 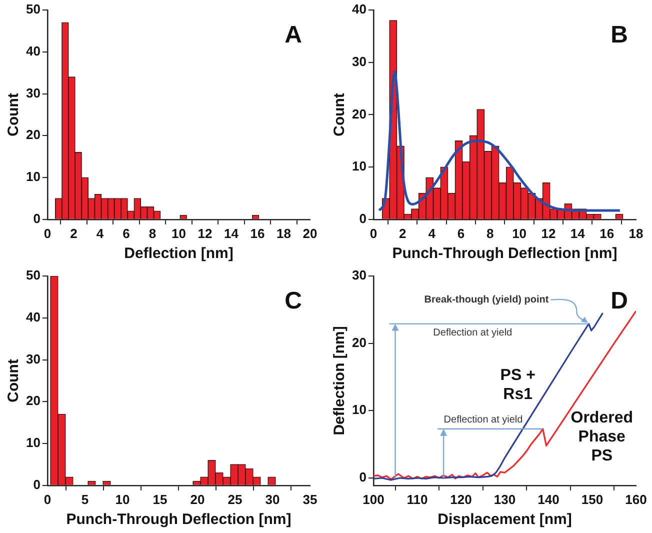 I want to click on x-tick-label: 35, so click(x=310, y=499).